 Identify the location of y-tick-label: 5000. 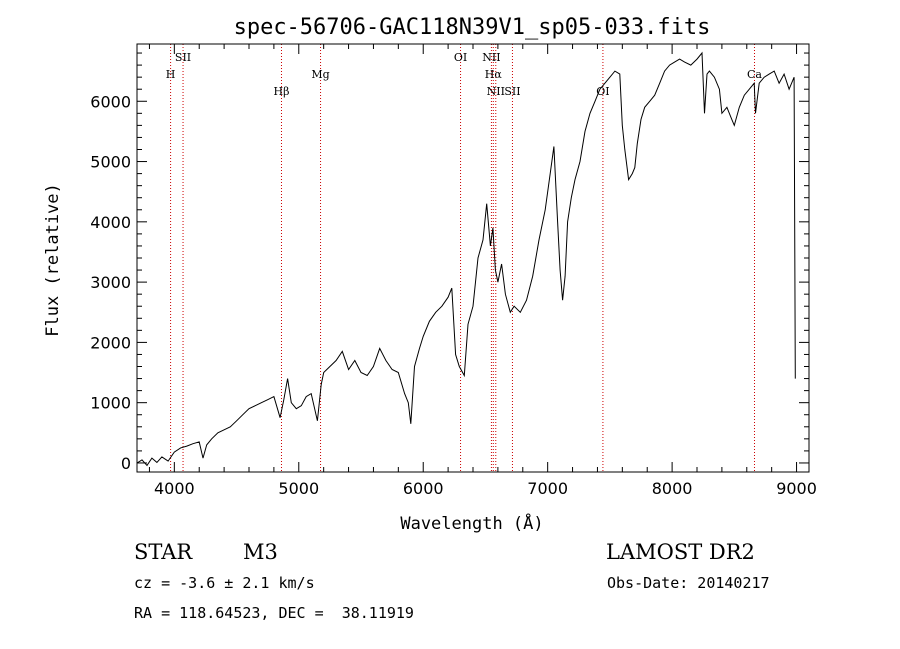
(110, 162).